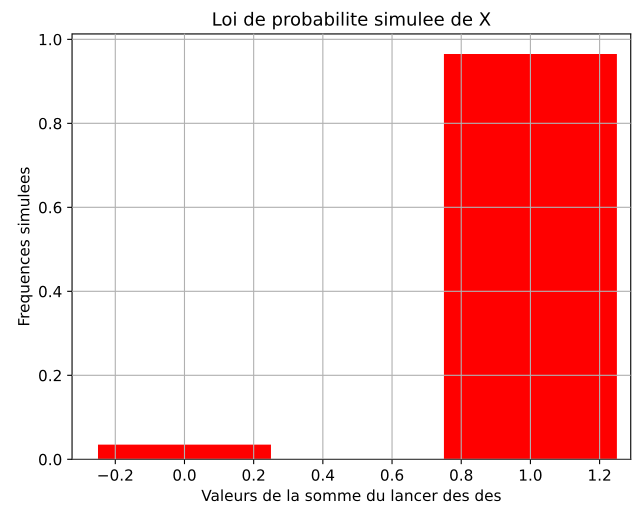  I want to click on x-tick-label: 1.2, so click(599, 475).